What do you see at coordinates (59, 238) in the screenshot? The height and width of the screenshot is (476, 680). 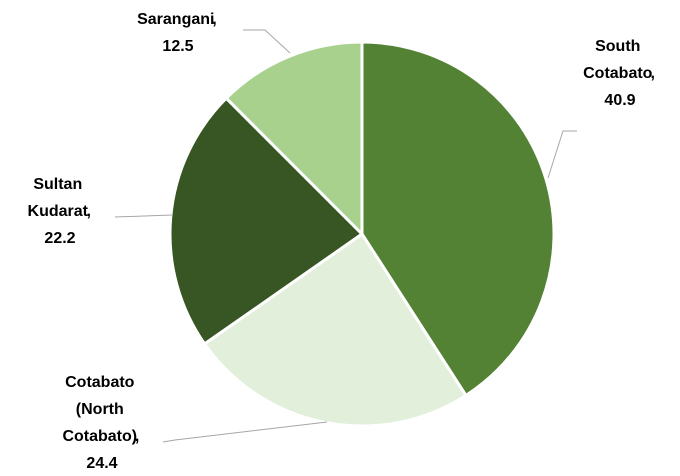 I see `value-label: 22.2` at bounding box center [59, 238].